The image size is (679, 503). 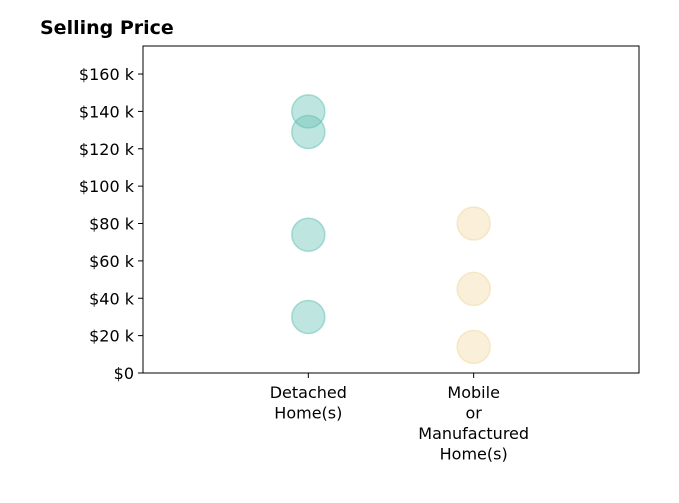 What do you see at coordinates (473, 423) in the screenshot?
I see `x-tick-label: Mobile or Manufactured Home(s)` at bounding box center [473, 423].